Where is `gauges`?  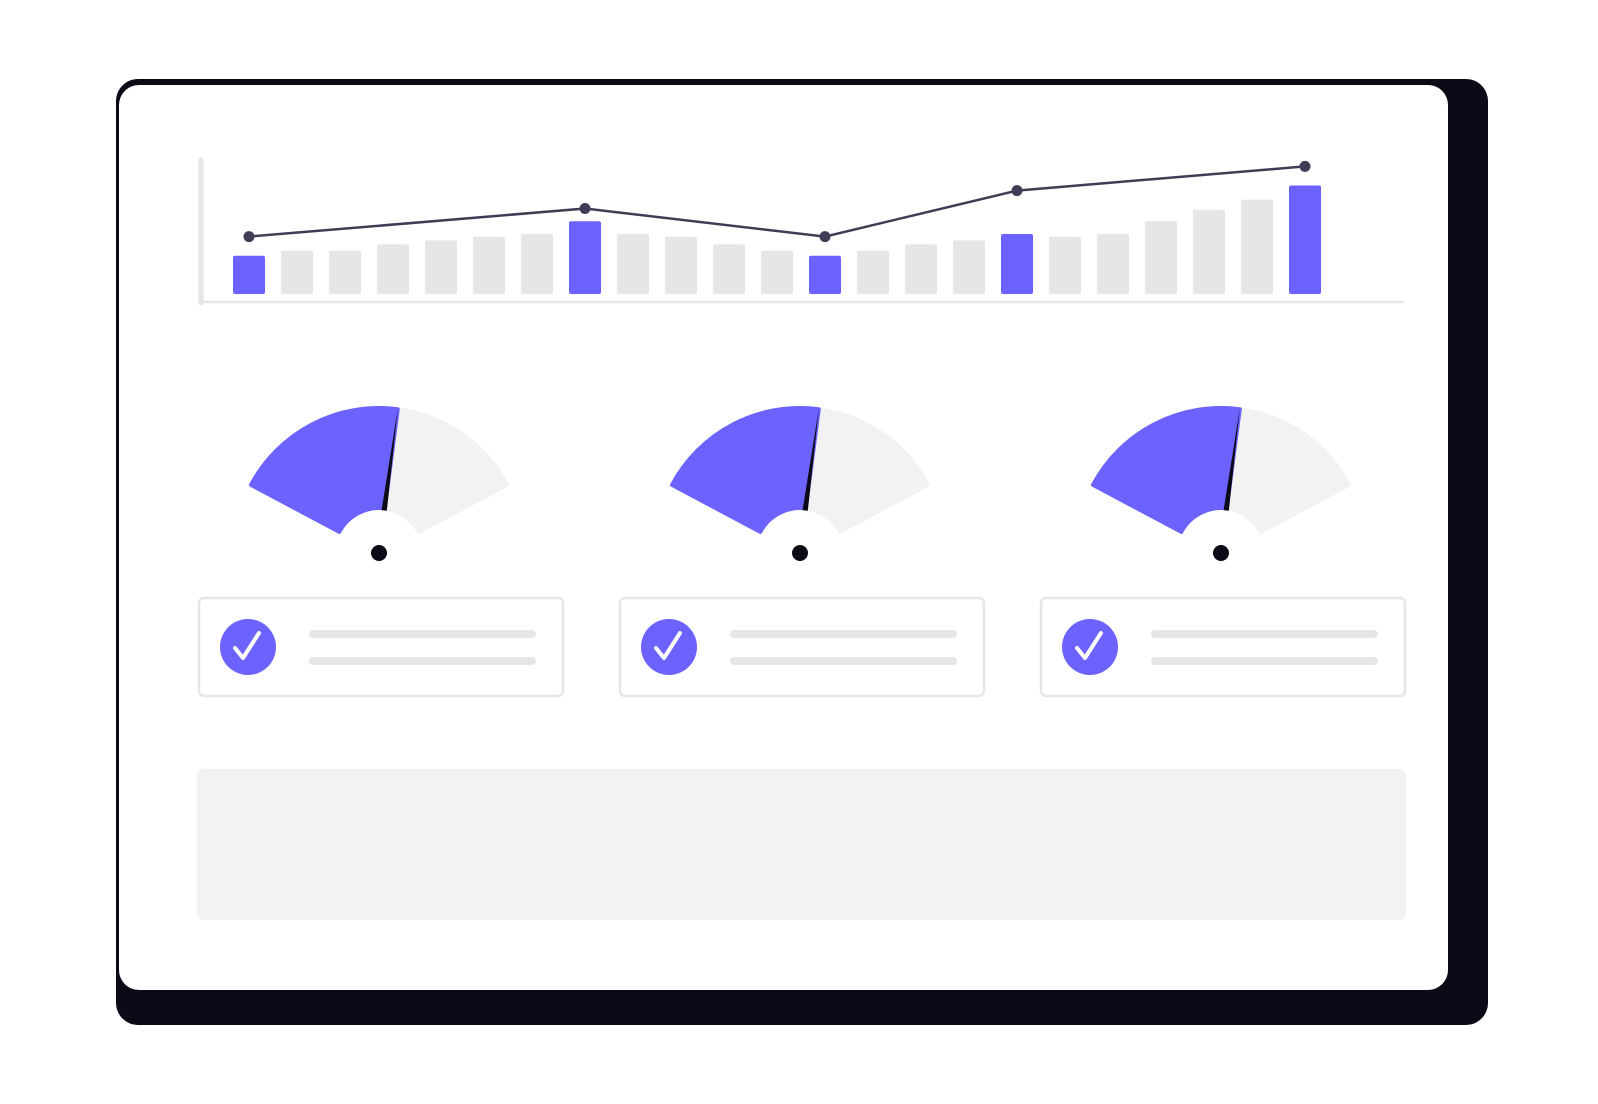 gauges is located at coordinates (800, 483).